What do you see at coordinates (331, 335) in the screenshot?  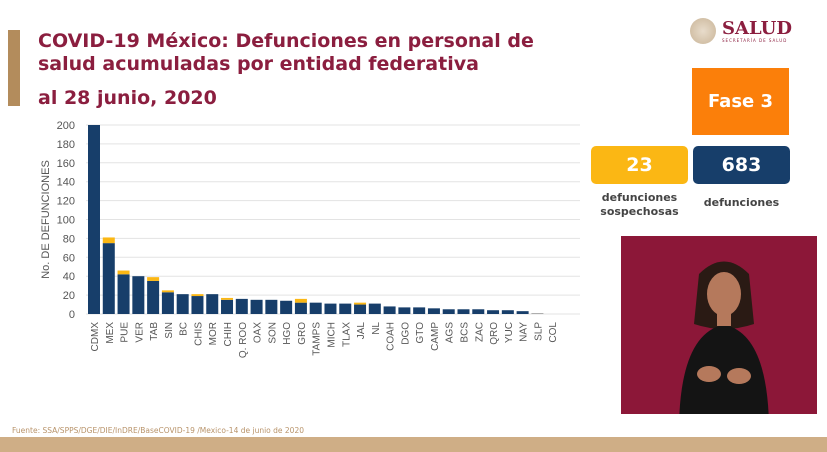 I see `x-tick-label: MICH` at bounding box center [331, 335].